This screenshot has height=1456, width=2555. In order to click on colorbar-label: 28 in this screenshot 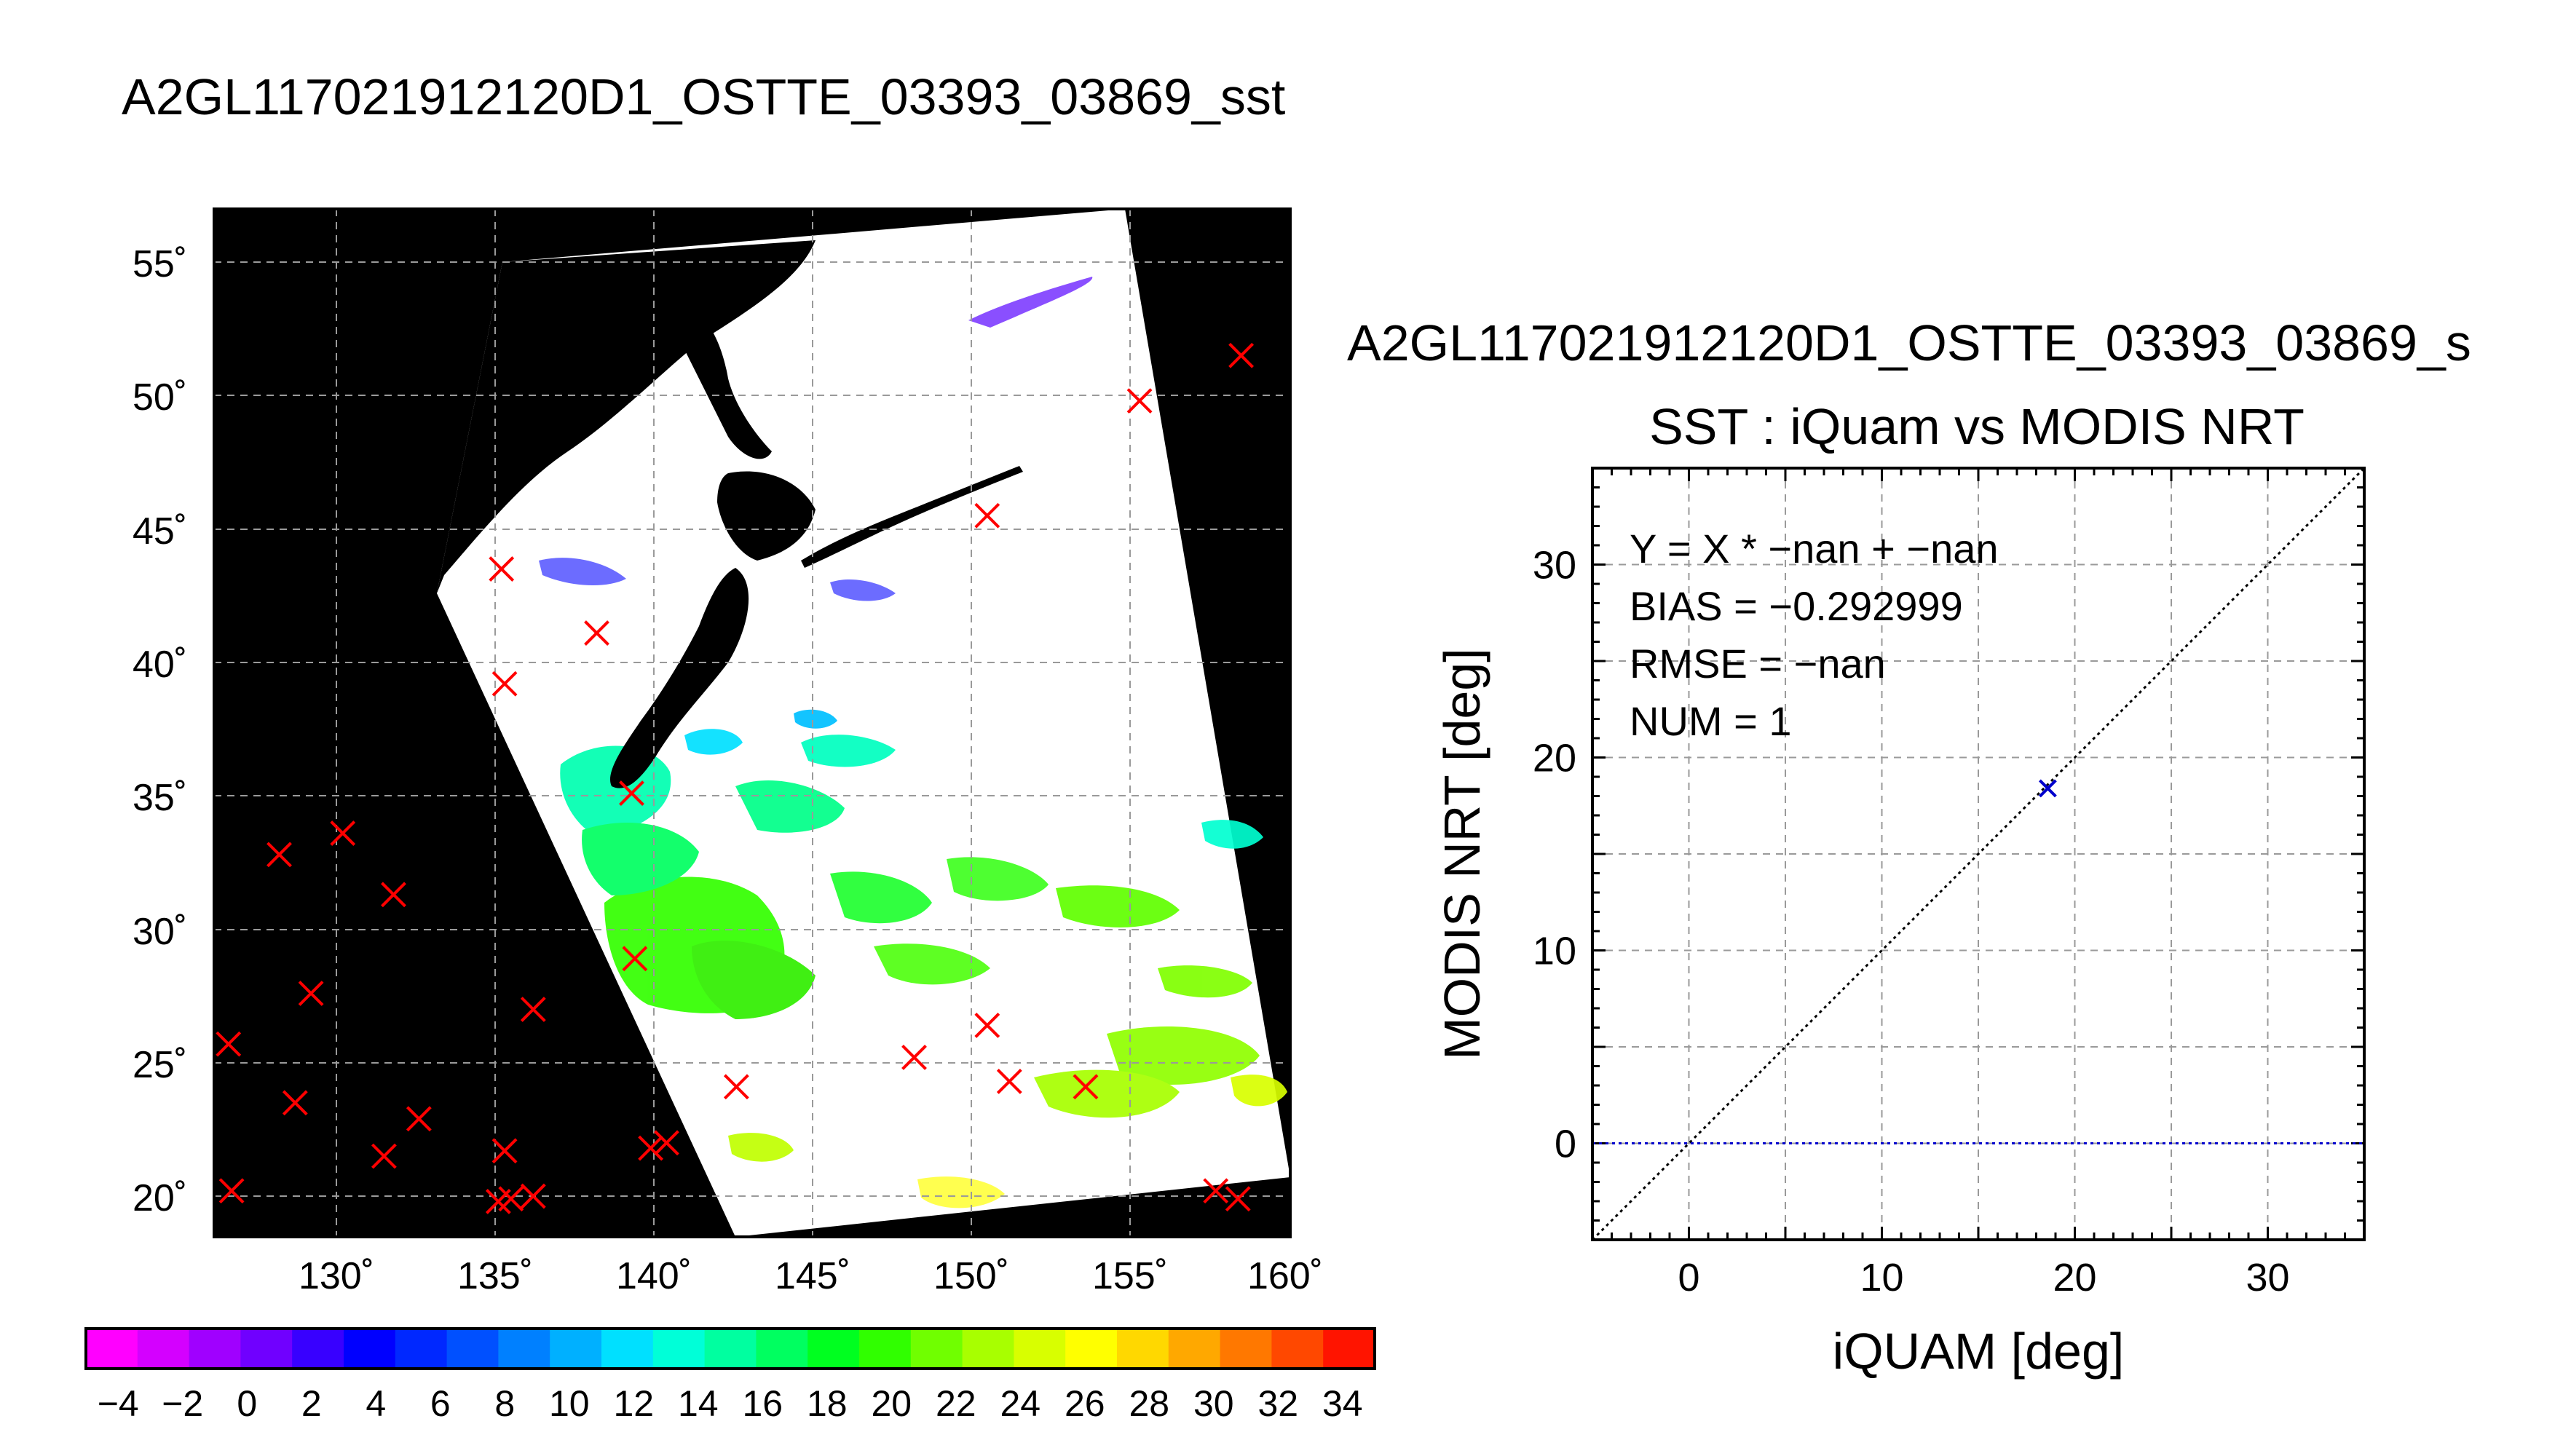, I will do `click(1149, 1403)`.